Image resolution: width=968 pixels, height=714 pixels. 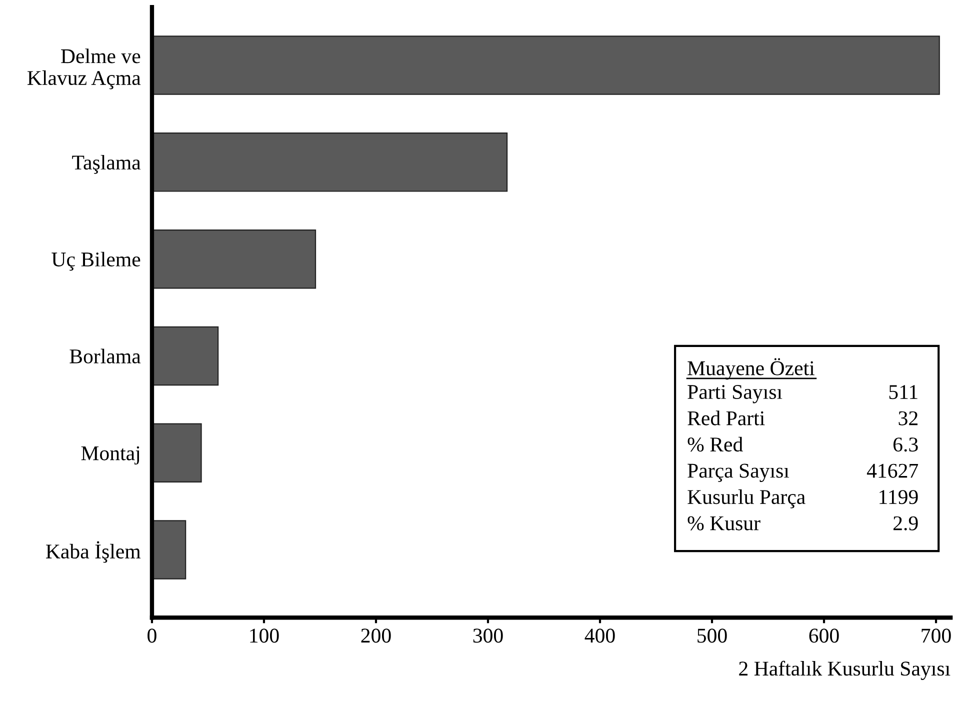 I want to click on annotation: % Red, so click(x=715, y=444).